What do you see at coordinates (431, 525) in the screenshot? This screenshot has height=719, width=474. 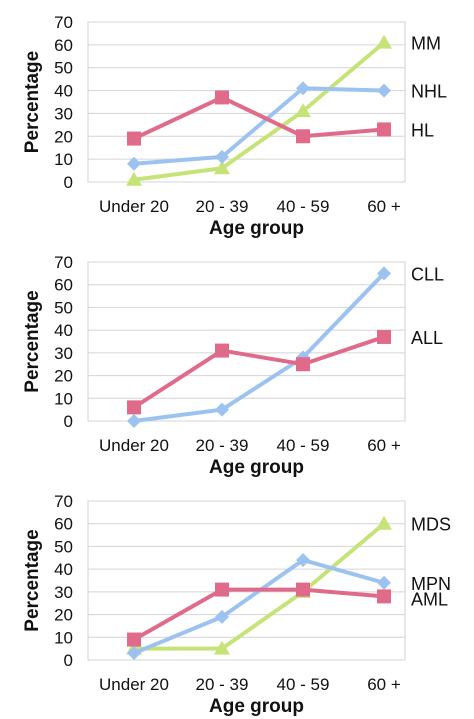 I see `series-label: MDS` at bounding box center [431, 525].